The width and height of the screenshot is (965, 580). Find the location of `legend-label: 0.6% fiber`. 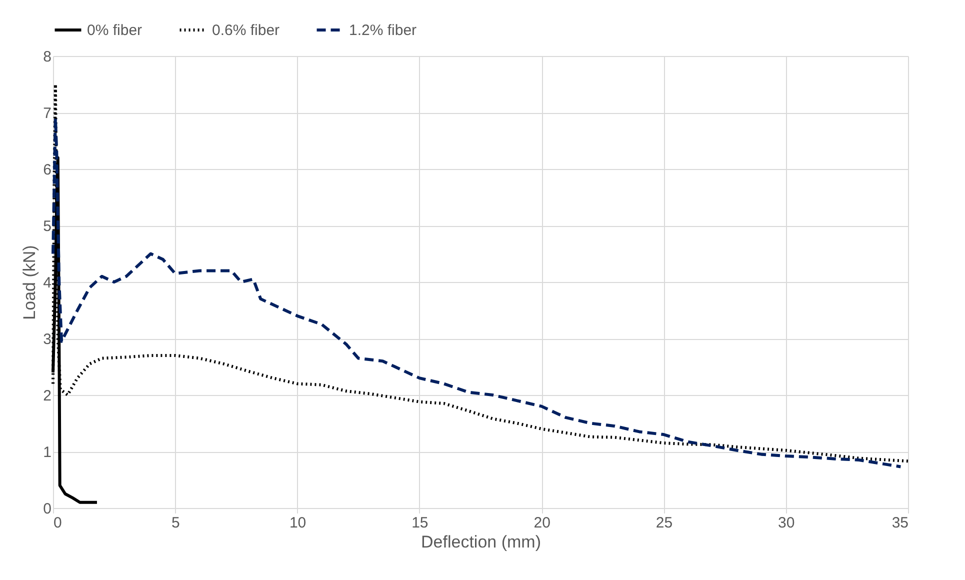

legend-label: 0.6% fiber is located at coordinates (246, 30).